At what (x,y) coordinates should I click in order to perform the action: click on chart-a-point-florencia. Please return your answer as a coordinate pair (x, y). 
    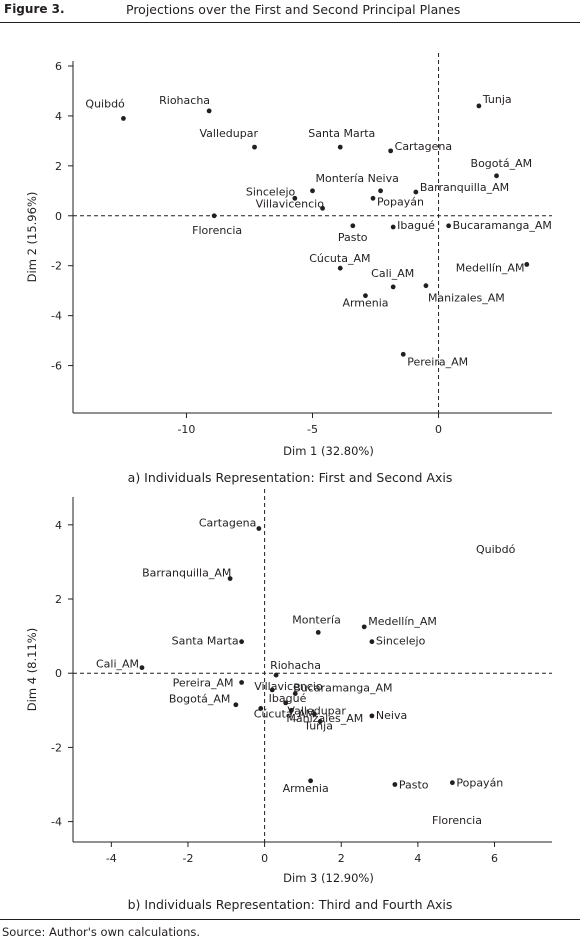
    Looking at the image, I should click on (214, 216).